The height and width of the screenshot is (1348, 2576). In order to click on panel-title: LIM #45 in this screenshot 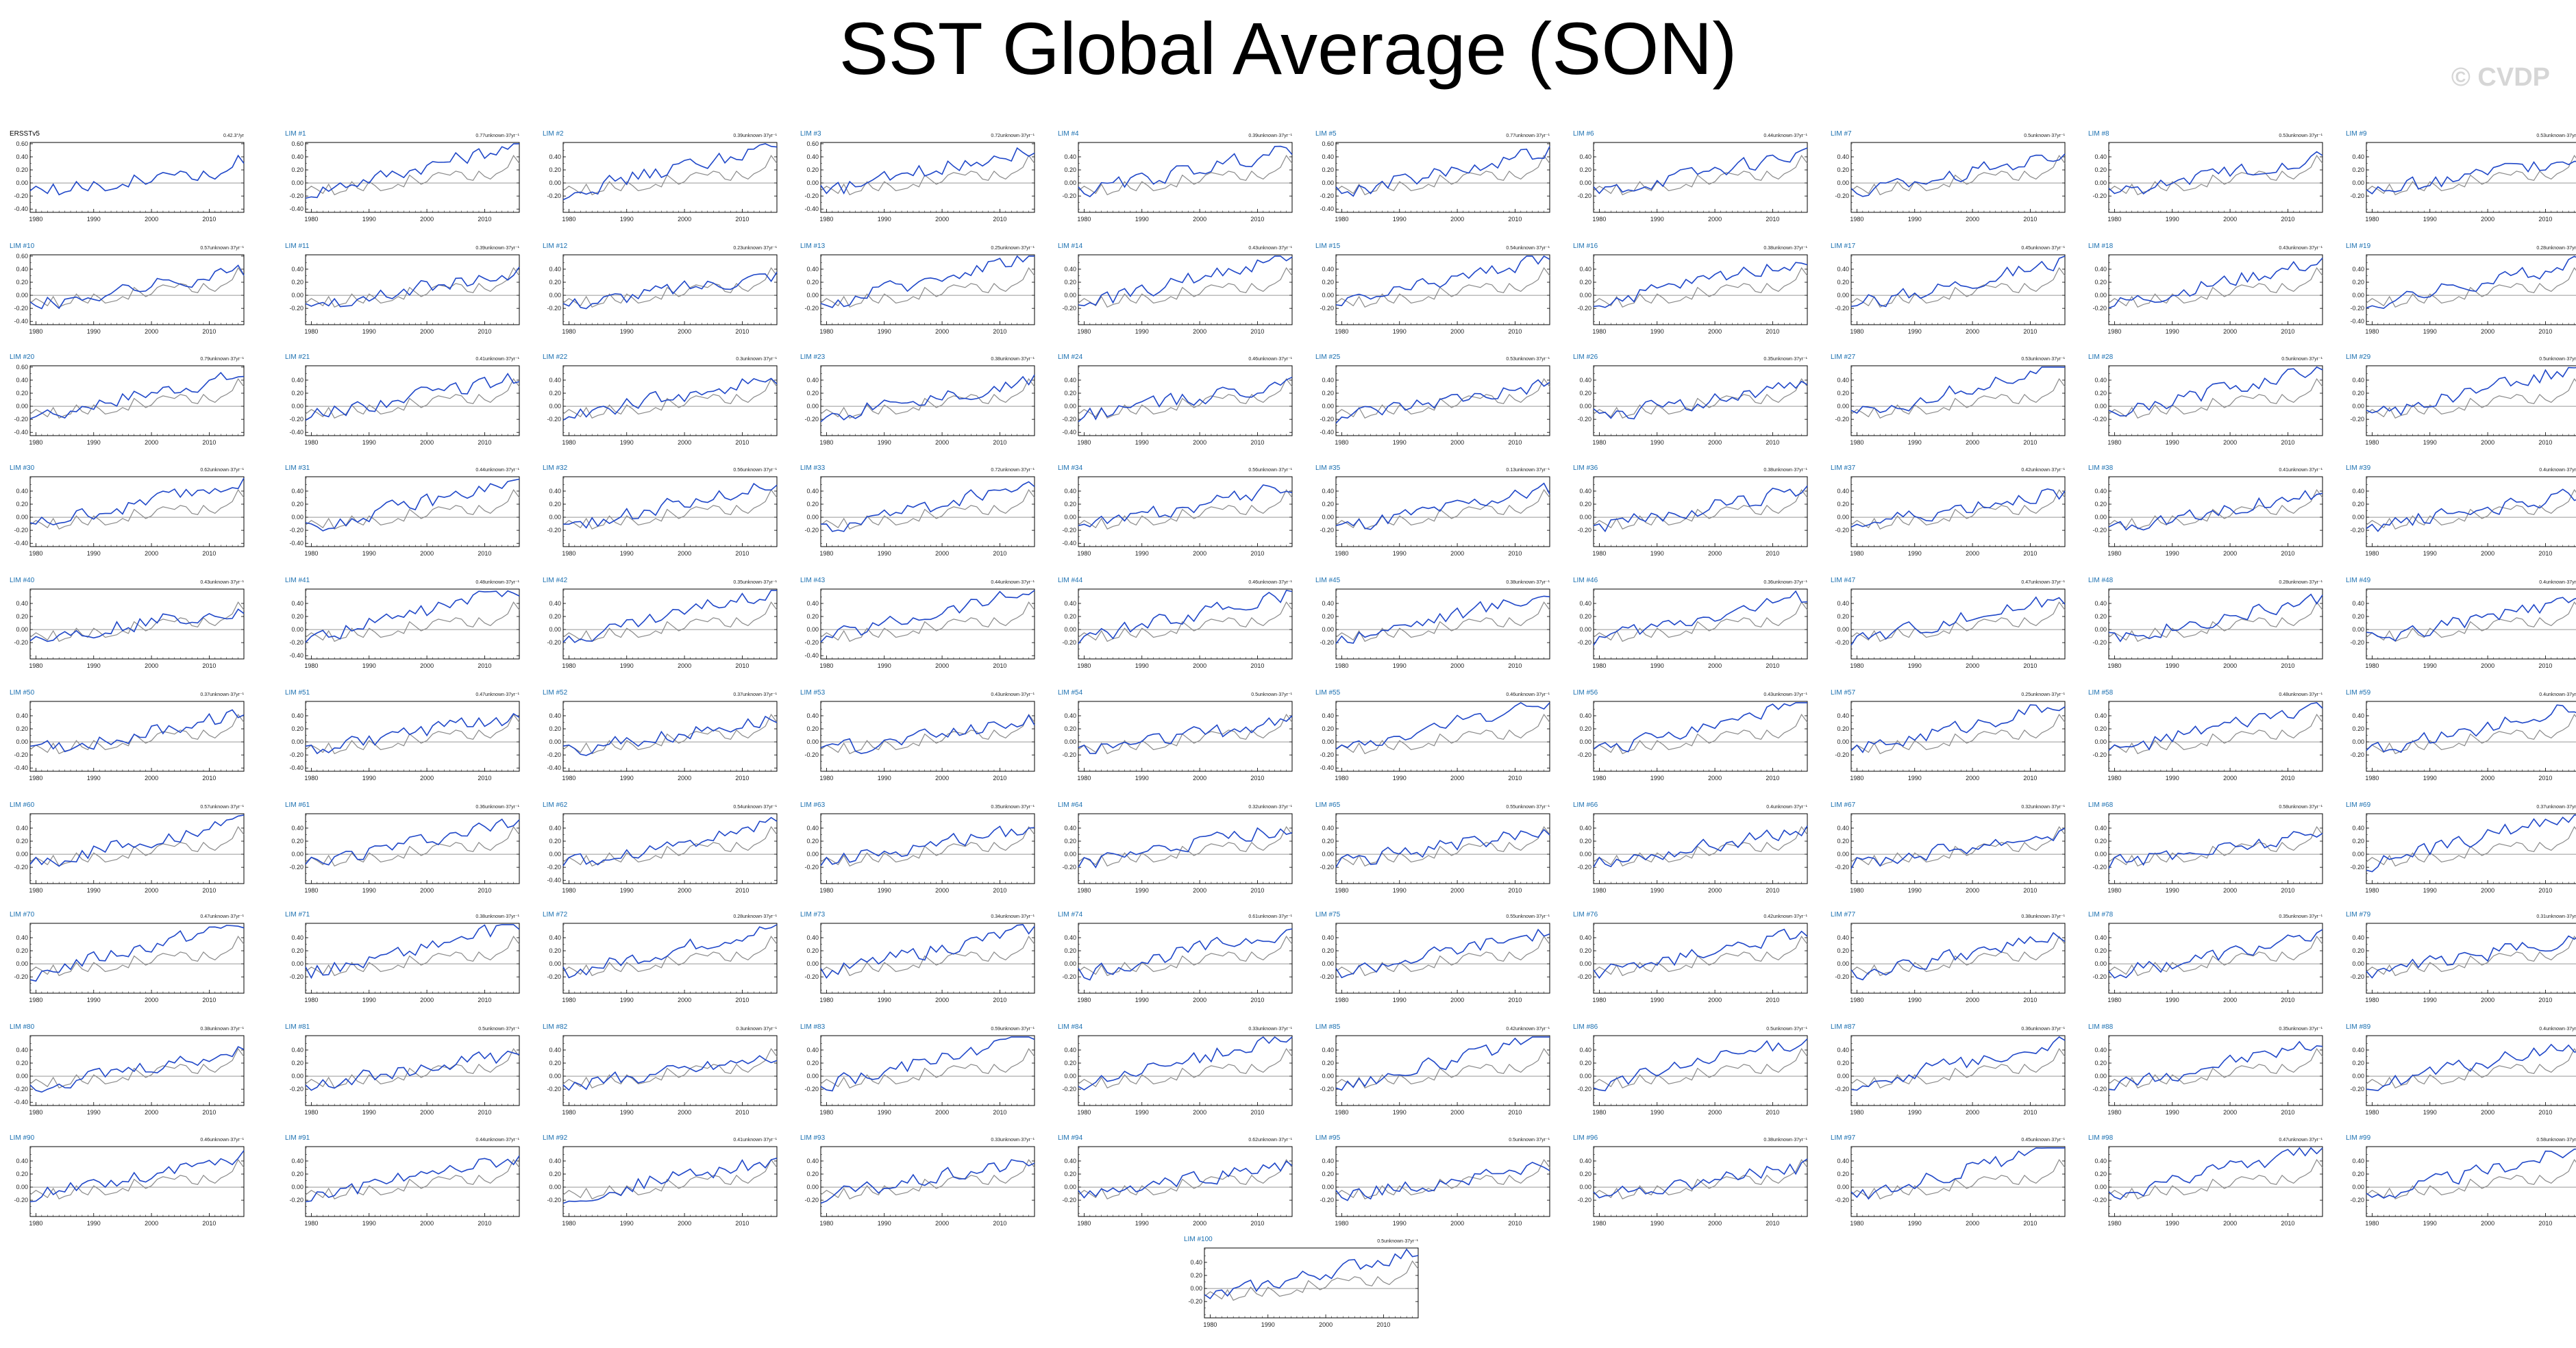, I will do `click(1328, 580)`.